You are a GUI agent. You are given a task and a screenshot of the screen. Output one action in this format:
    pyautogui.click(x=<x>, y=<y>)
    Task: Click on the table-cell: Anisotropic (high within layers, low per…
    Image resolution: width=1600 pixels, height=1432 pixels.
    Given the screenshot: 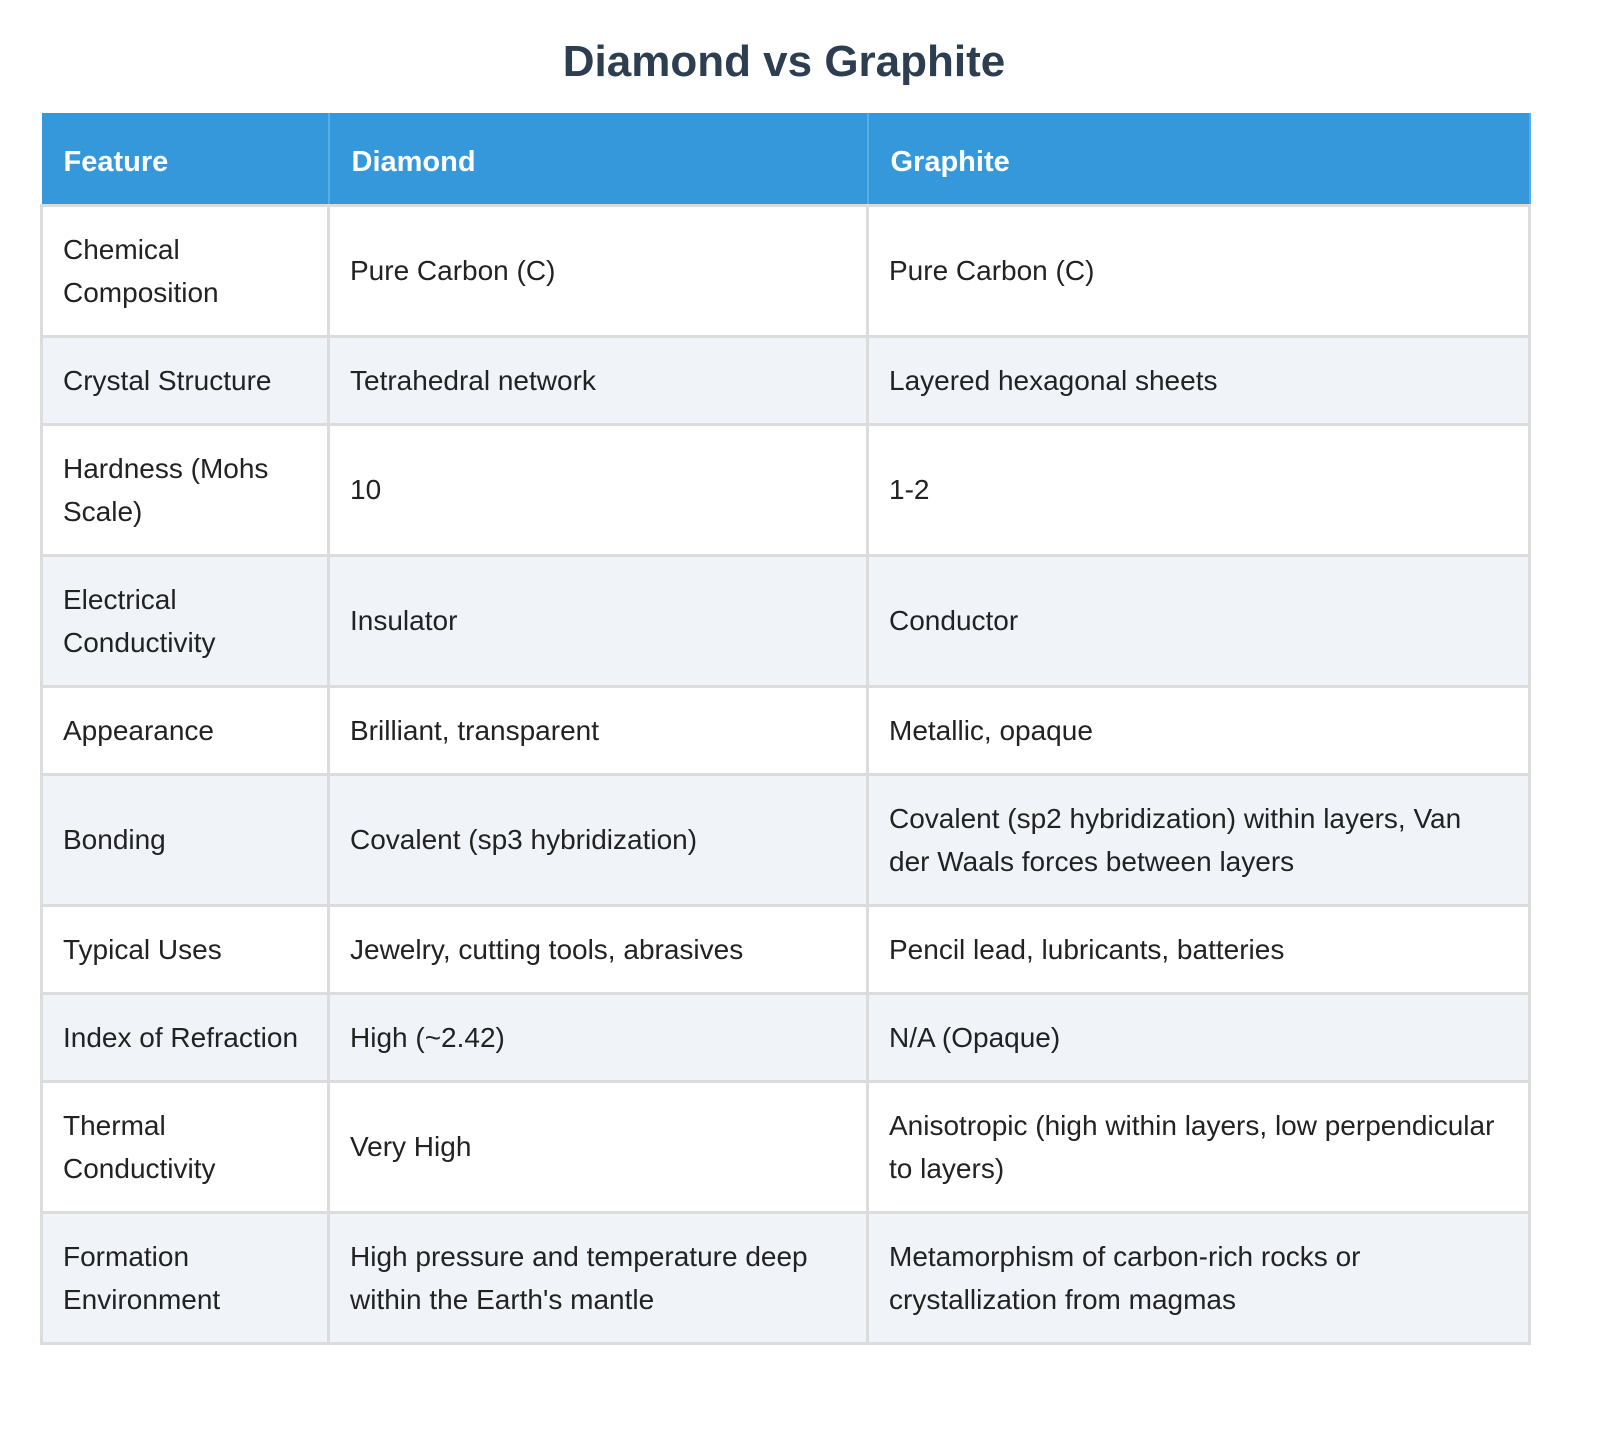 What is the action you would take?
    pyautogui.click(x=1198, y=1146)
    